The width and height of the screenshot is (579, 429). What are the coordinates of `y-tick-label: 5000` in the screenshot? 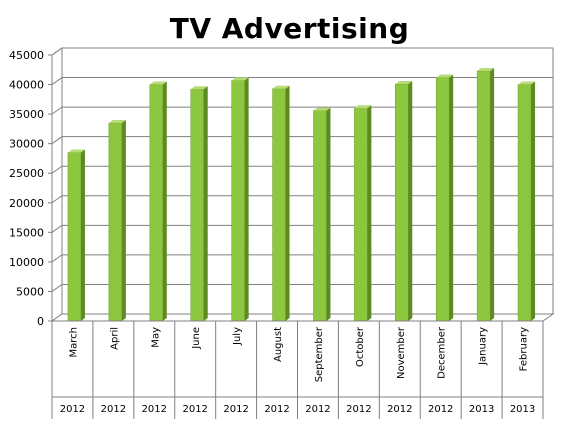 It's located at (30, 291).